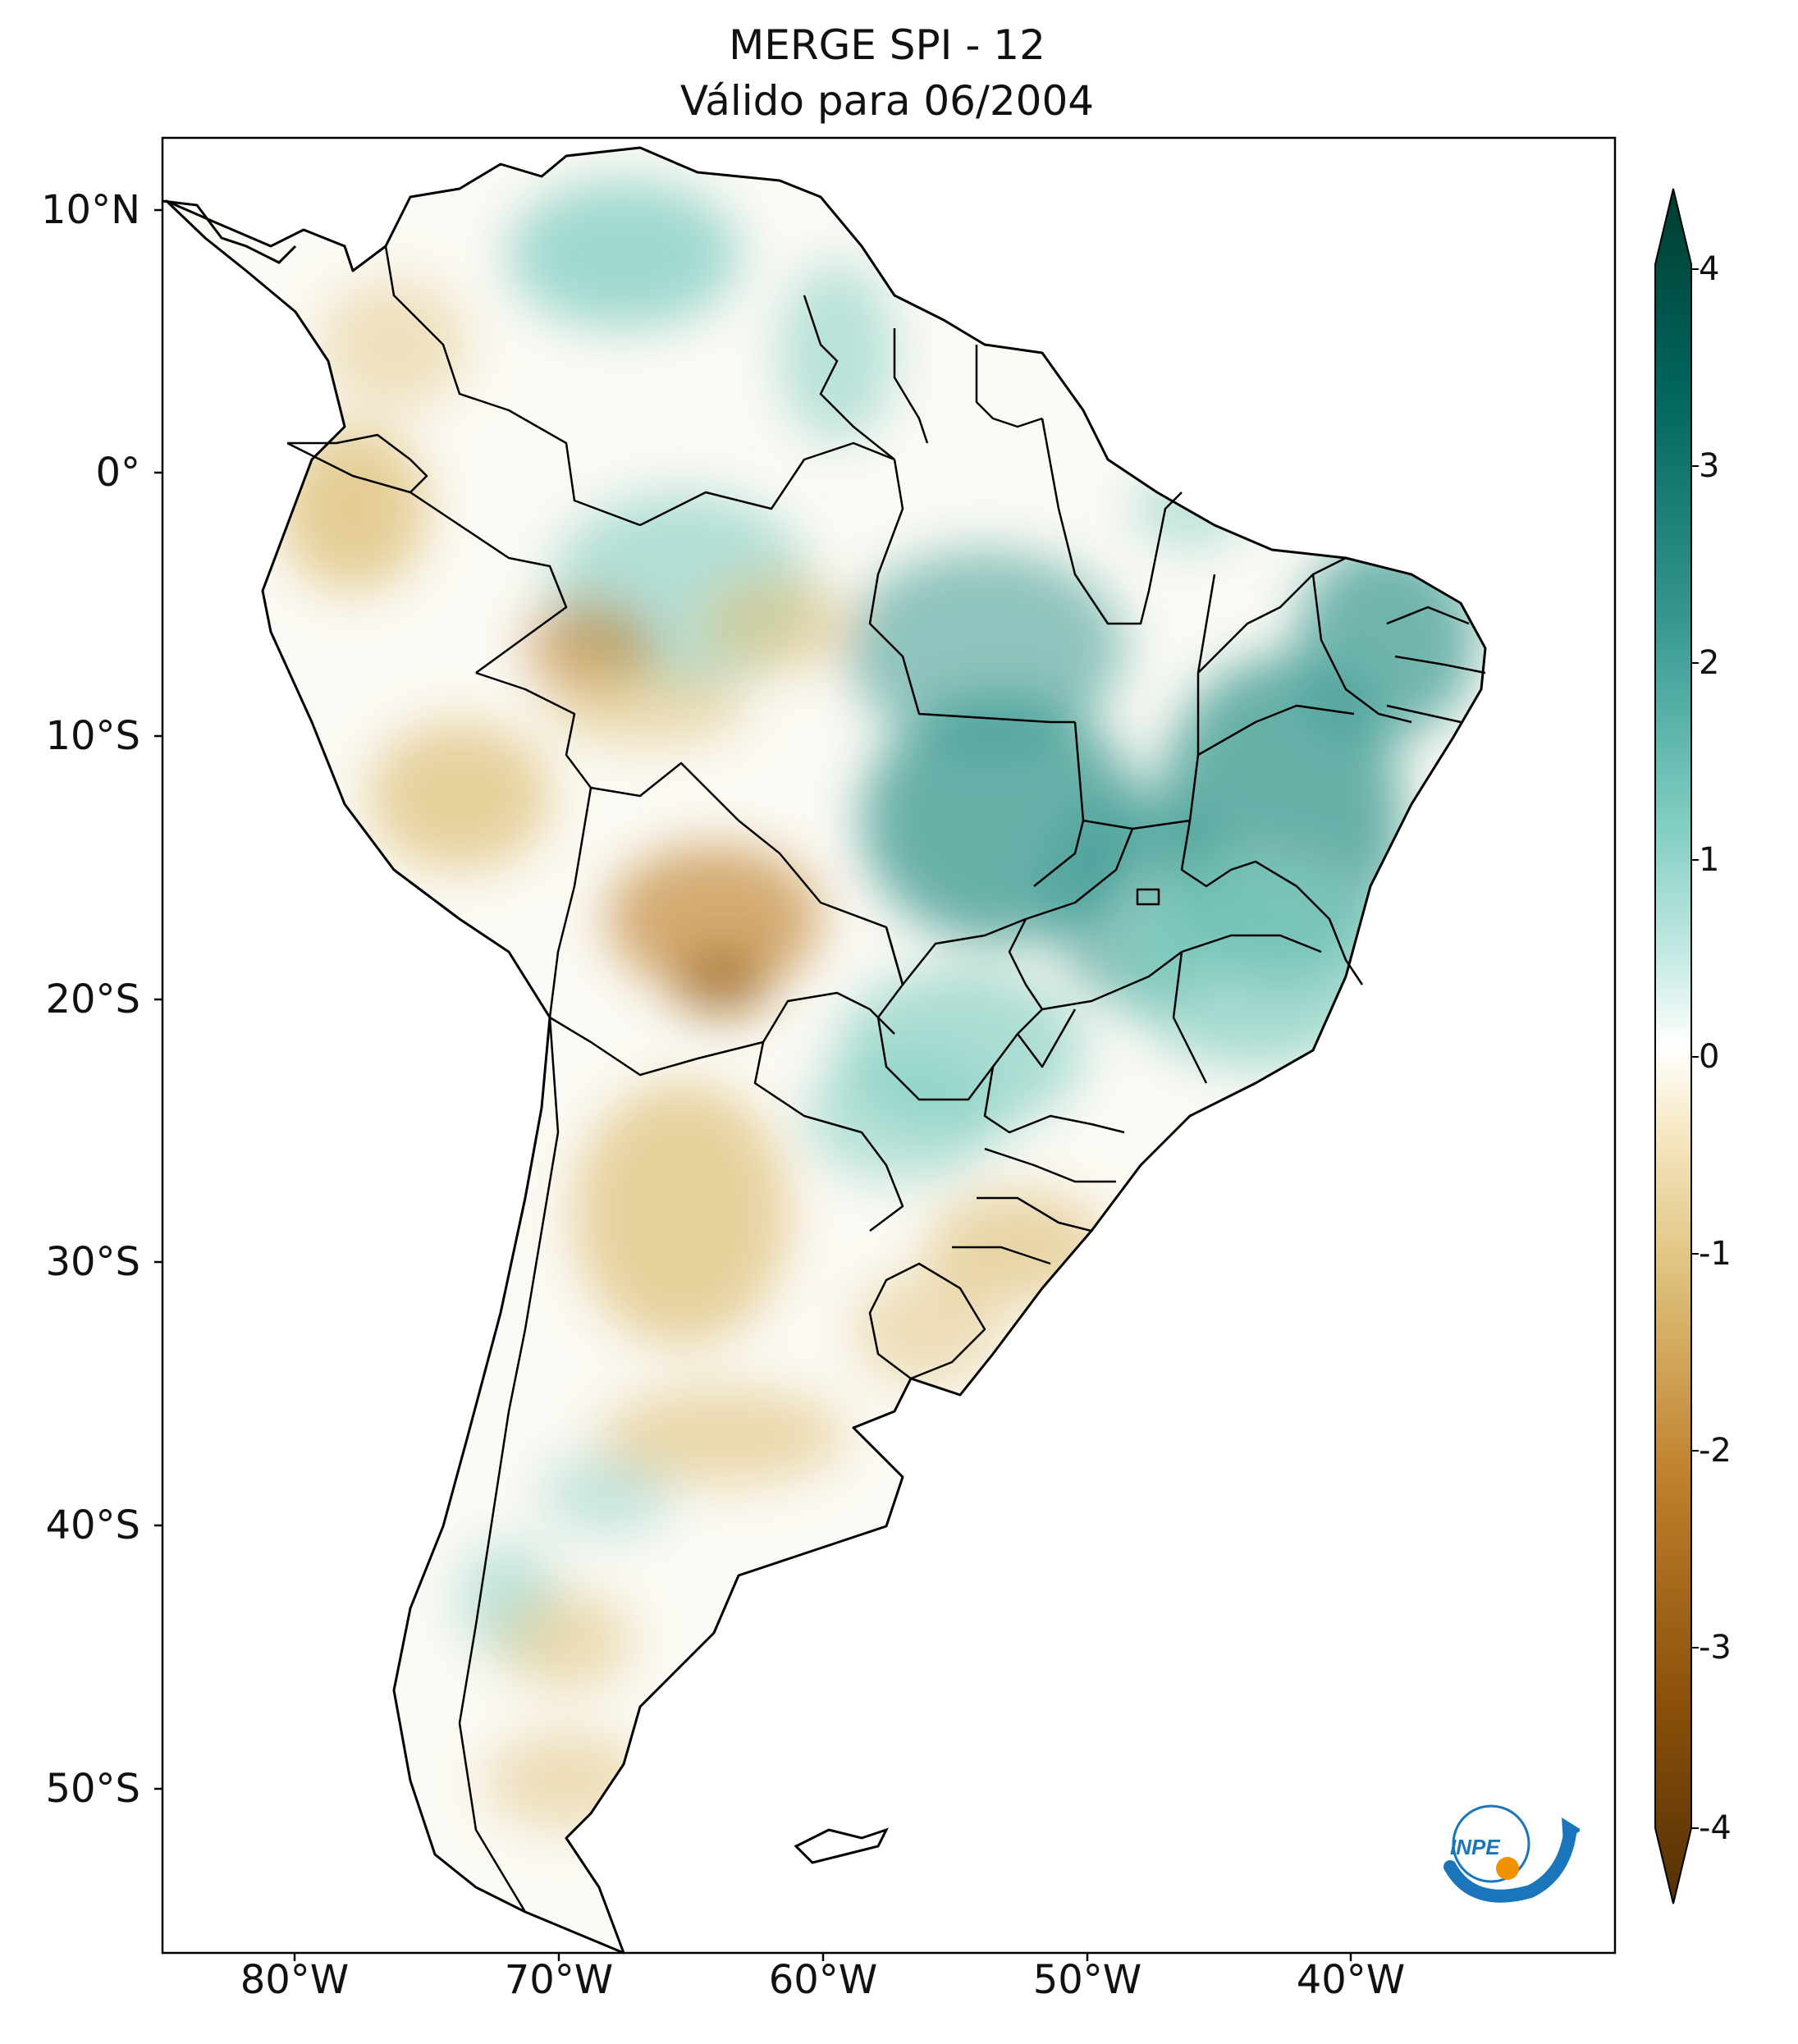  Describe the element at coordinates (1715, 1648) in the screenshot. I see `colorbar-tick-label: -3` at that location.